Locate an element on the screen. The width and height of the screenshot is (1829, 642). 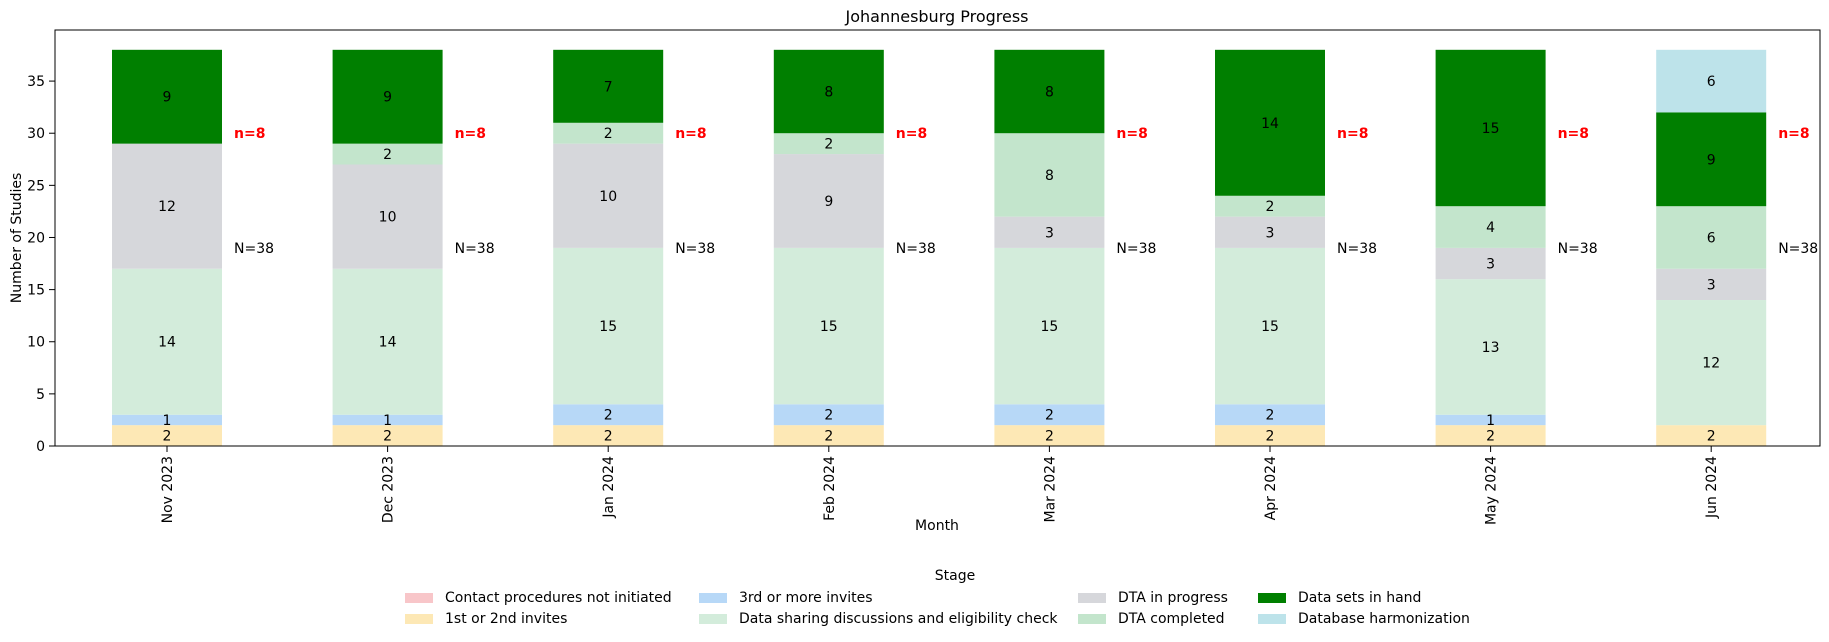
legend-label: Database harmonization is located at coordinates (1384, 619).